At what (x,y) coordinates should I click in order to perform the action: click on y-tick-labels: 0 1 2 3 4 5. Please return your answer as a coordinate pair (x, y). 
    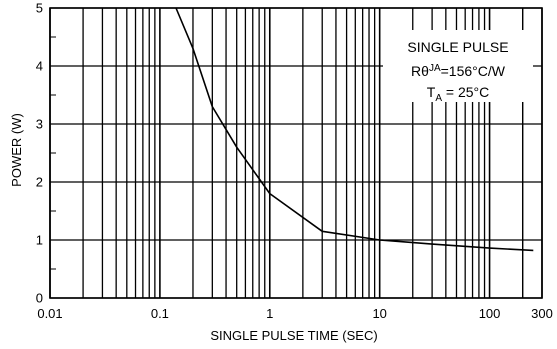
    Looking at the image, I should click on (39, 153).